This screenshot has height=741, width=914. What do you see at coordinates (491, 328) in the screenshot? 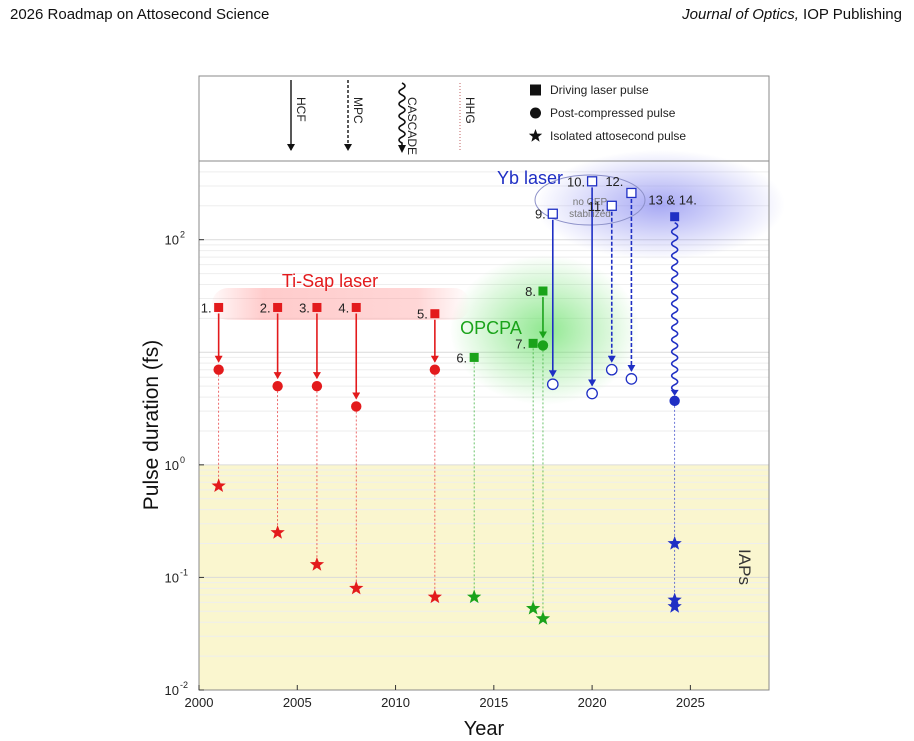
I see `region-label: OPCPA` at bounding box center [491, 328].